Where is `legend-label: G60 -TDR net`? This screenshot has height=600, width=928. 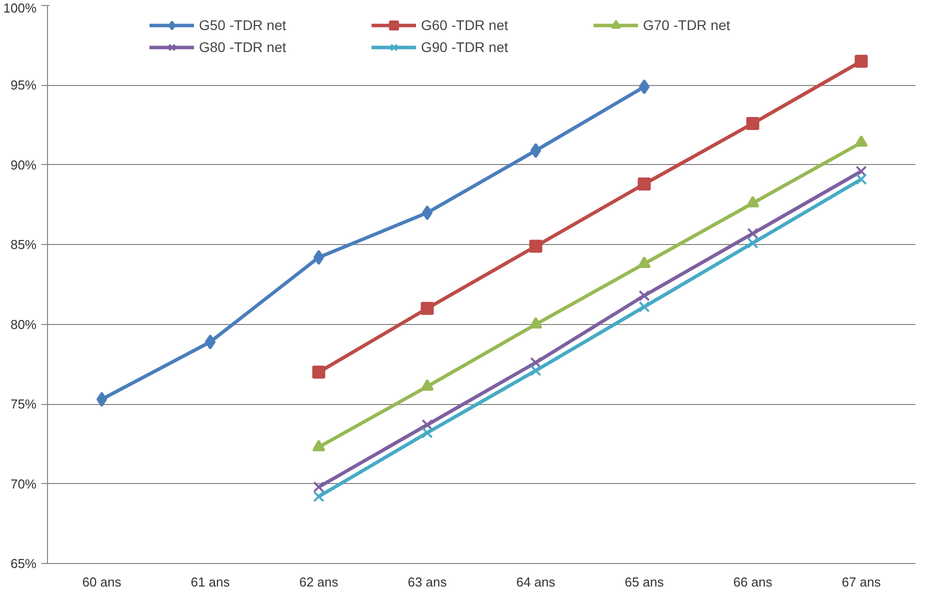
legend-label: G60 -TDR net is located at coordinates (465, 25).